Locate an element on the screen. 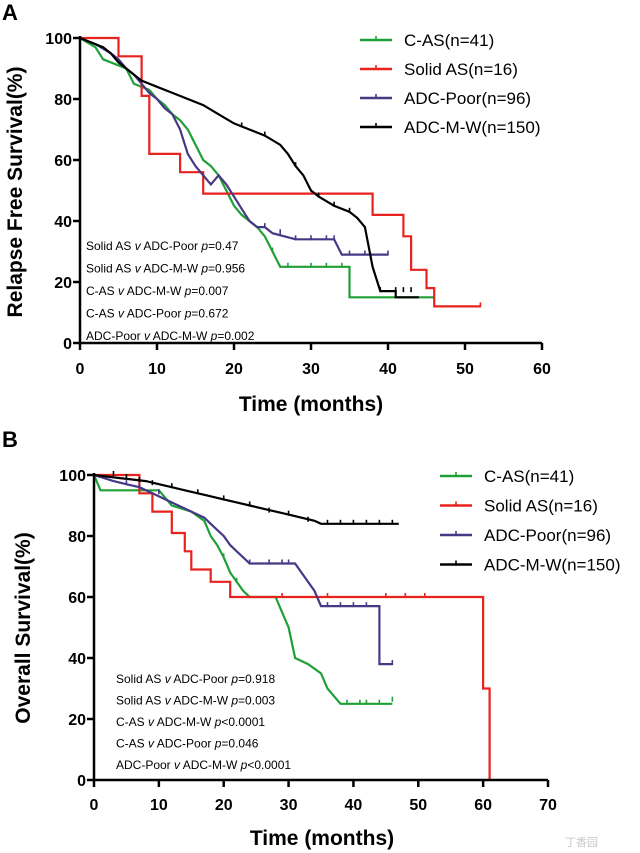 Image resolution: width=640 pixels, height=853 pixels. panel-a-p-value-2: Solid AS v ADC-M-W p=0.956 is located at coordinates (165, 269).